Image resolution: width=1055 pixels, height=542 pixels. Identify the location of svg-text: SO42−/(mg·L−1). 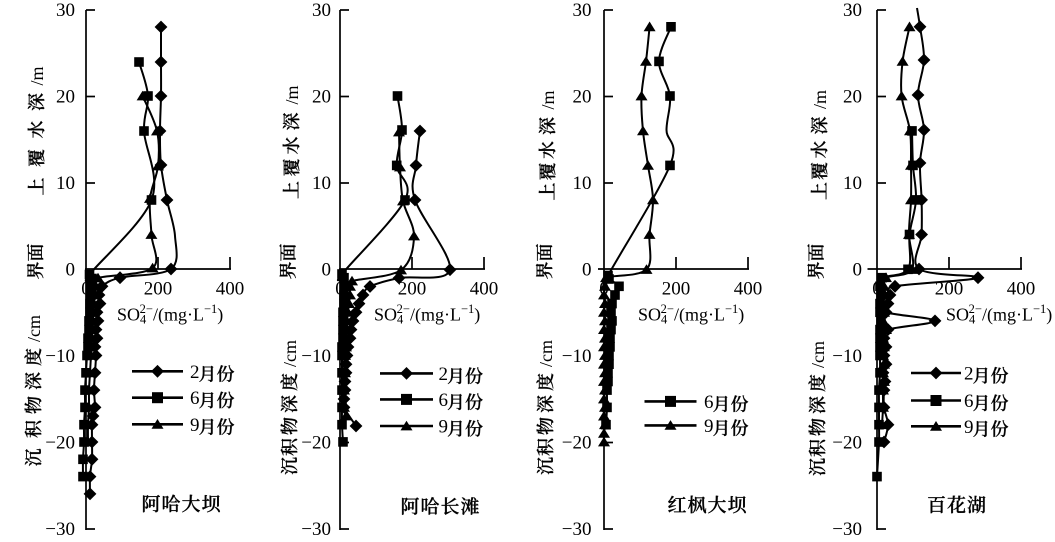
(691, 314).